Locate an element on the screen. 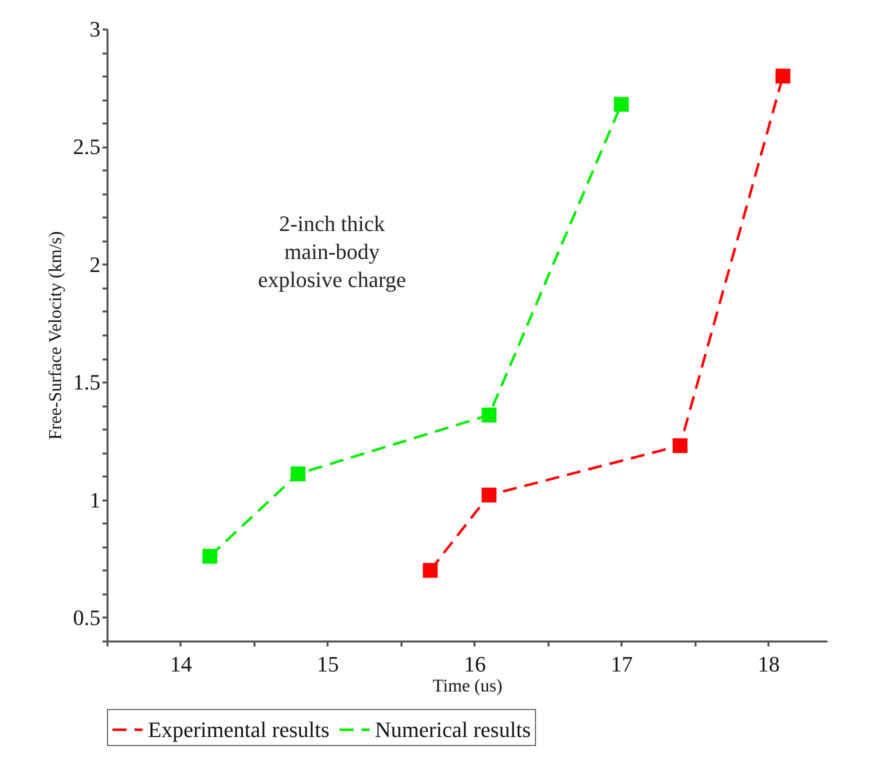  y-tick-label: 1.5 is located at coordinates (86, 382).